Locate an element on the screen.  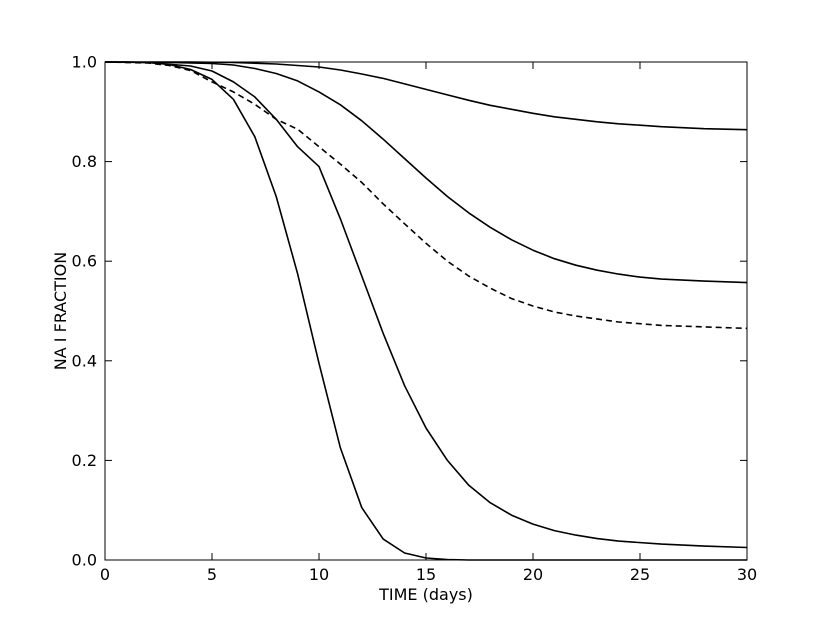
y-tick-label: 0.2 is located at coordinates (84, 460).